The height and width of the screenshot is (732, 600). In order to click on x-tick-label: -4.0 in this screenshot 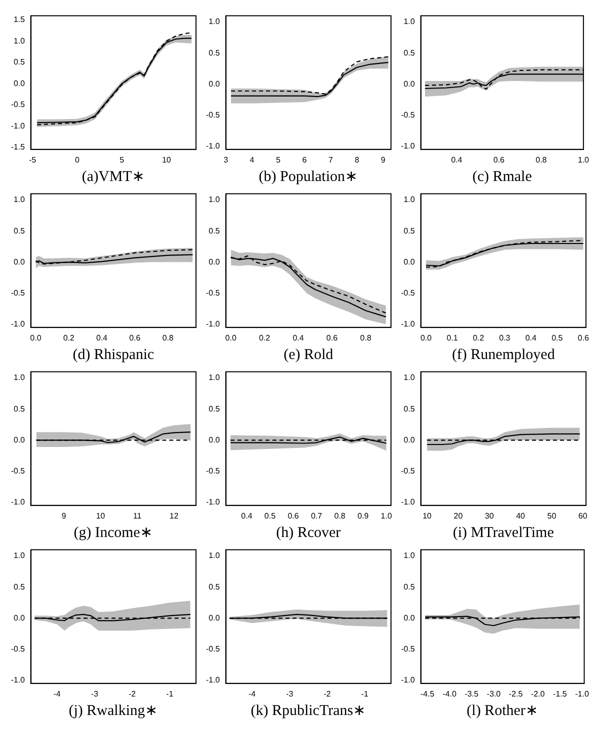, I will do `click(449, 693)`.